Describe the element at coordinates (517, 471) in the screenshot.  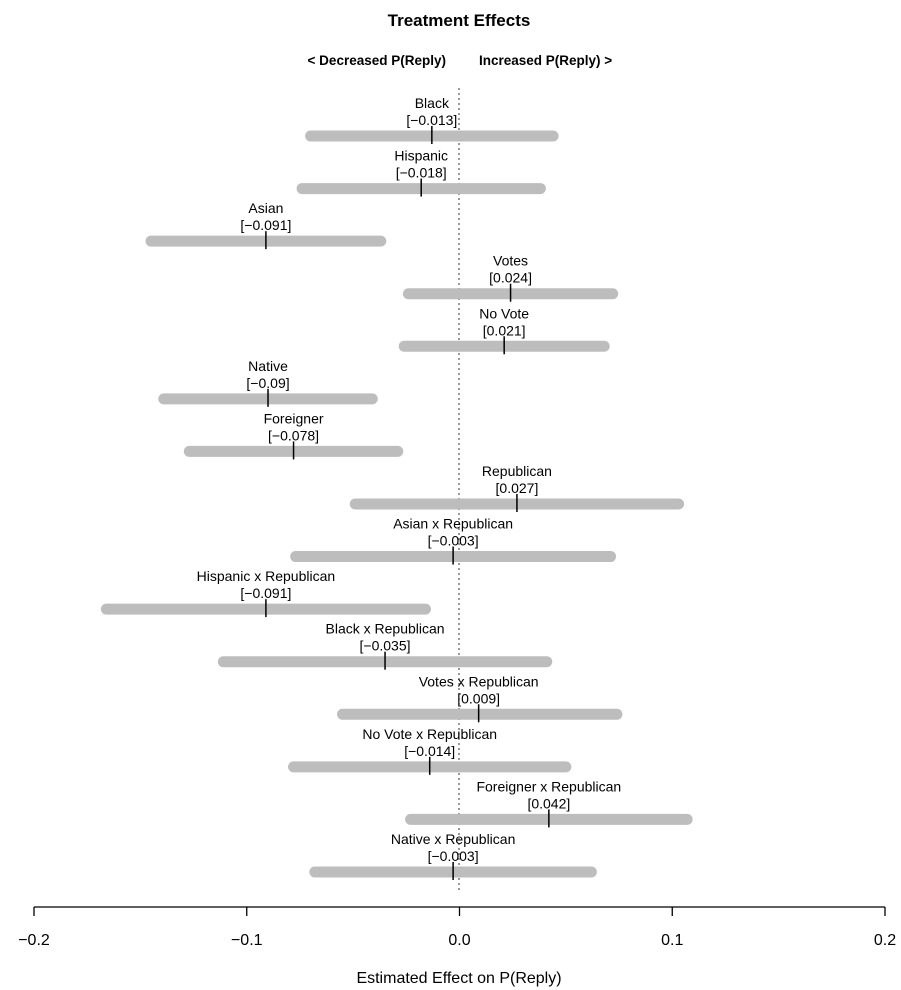
I see `effect-label-republican: Republican` at that location.